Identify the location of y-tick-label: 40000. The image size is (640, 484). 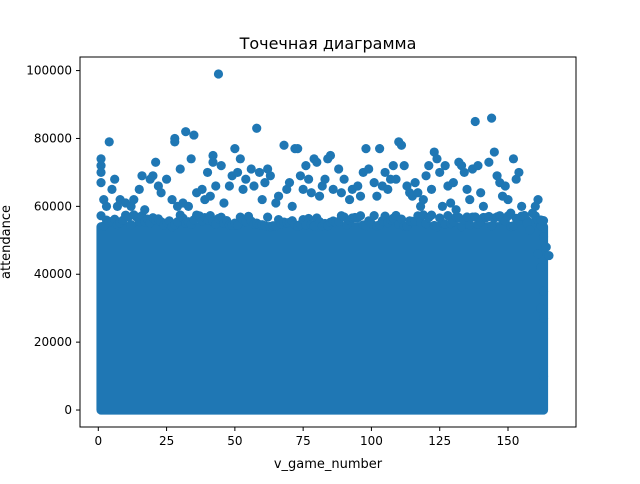
(53, 274).